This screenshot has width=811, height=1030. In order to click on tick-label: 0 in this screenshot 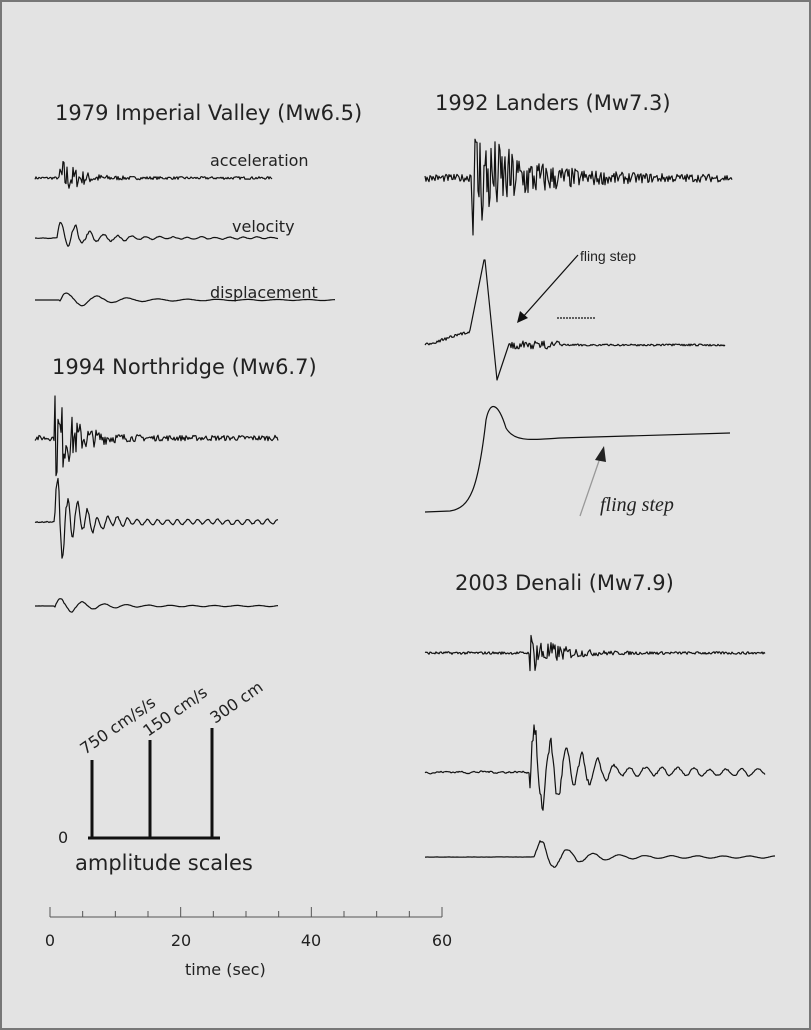, I will do `click(50, 940)`.